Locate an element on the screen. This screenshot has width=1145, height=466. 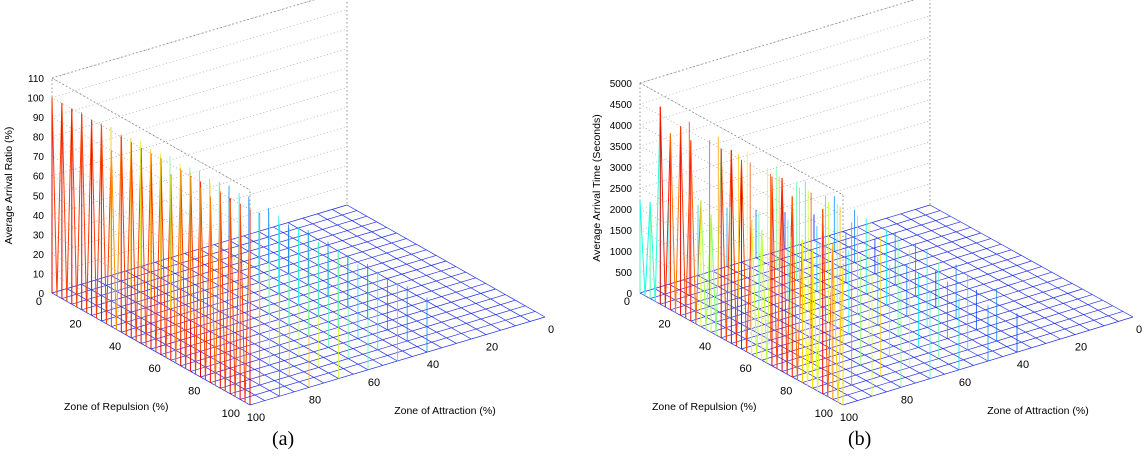
repulsion-tick-label: 20 is located at coordinates (75, 324).